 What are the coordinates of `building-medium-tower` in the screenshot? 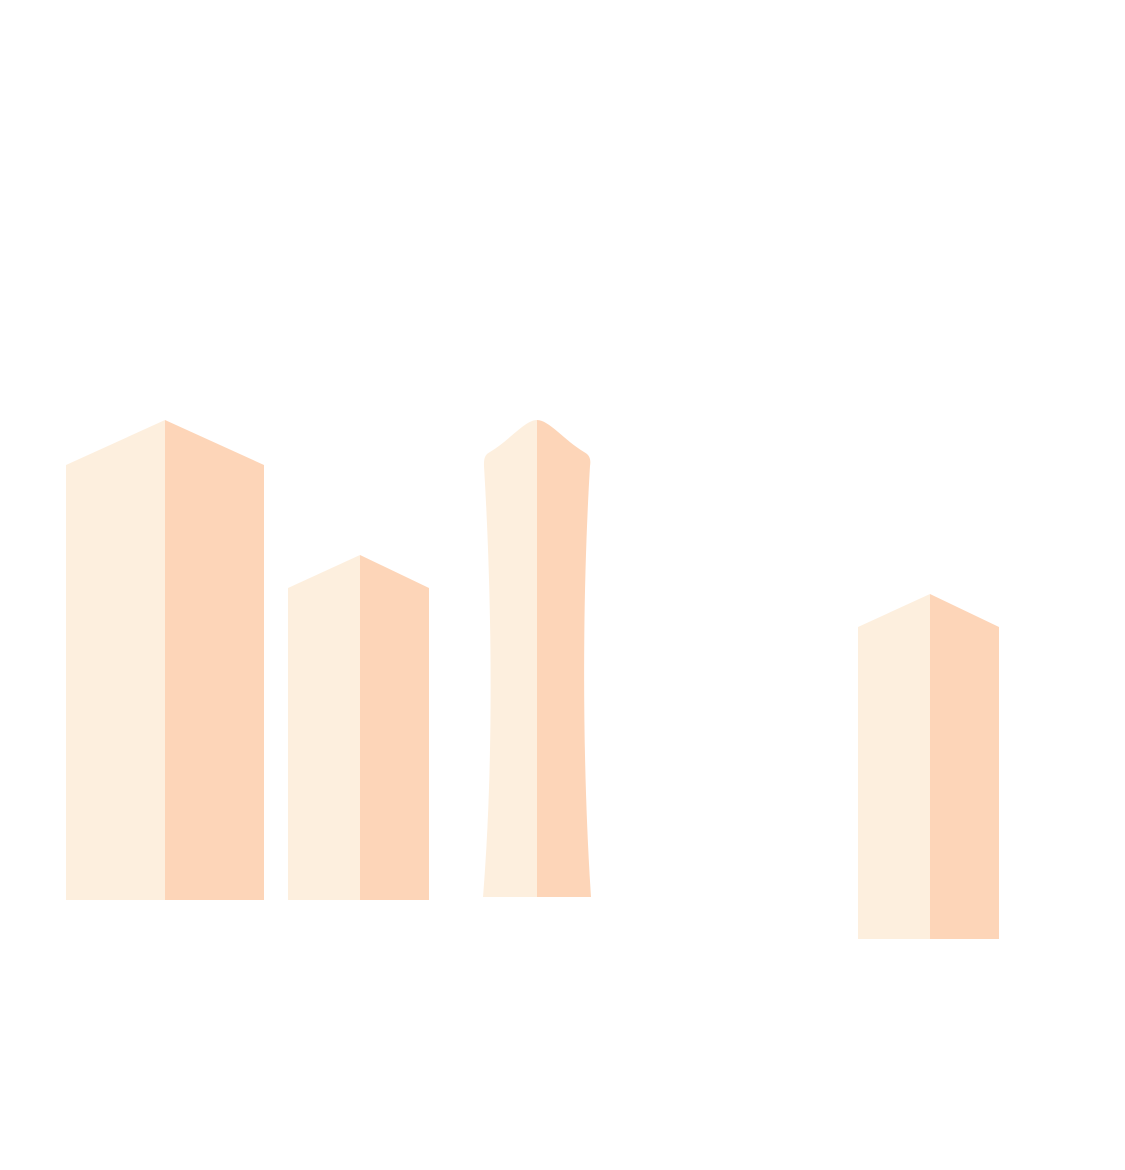 It's located at (358, 727).